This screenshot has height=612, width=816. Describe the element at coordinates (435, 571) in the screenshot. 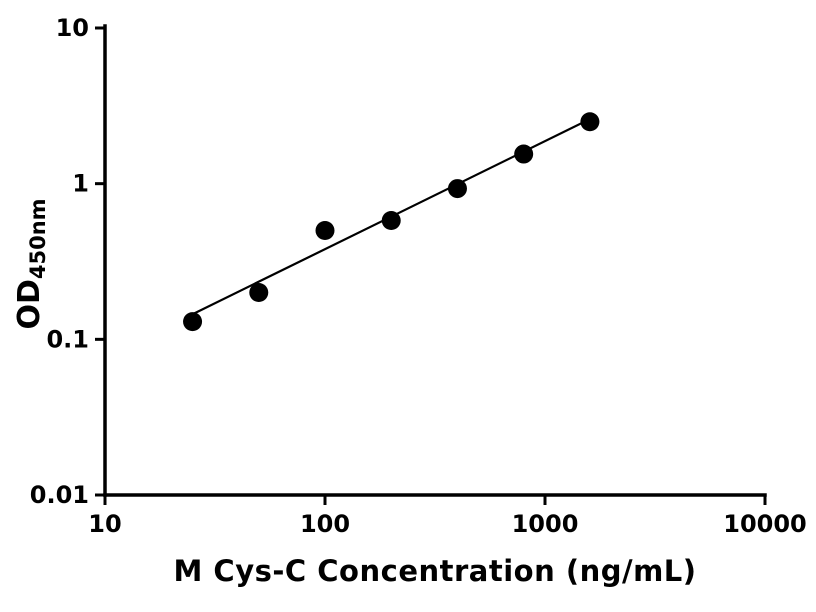

I see `x-axis-label: M Cys-C Concentration (ng/mL)` at that location.